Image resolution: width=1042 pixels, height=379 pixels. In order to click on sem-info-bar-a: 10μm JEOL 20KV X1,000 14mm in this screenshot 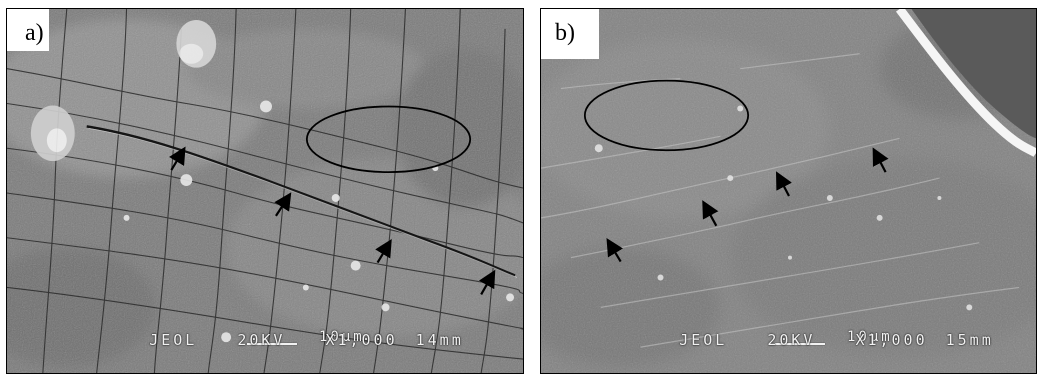, I will do `click(265, 348)`.